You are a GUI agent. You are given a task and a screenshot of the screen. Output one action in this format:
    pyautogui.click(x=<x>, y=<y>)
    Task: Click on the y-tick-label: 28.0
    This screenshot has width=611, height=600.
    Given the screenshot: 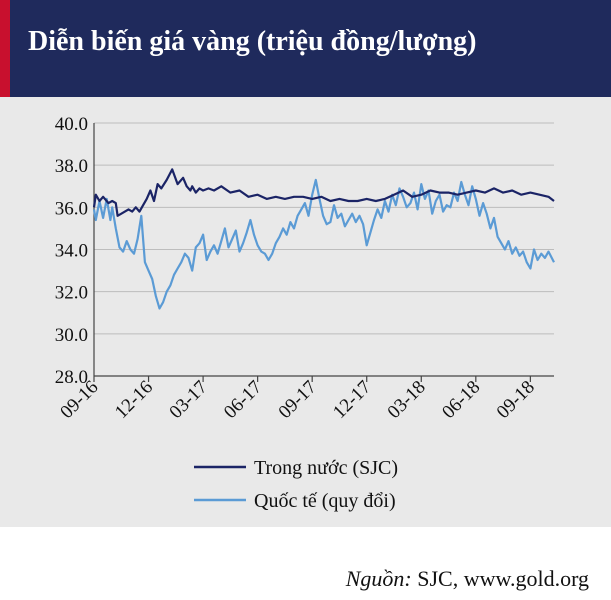 What is the action you would take?
    pyautogui.click(x=71, y=377)
    